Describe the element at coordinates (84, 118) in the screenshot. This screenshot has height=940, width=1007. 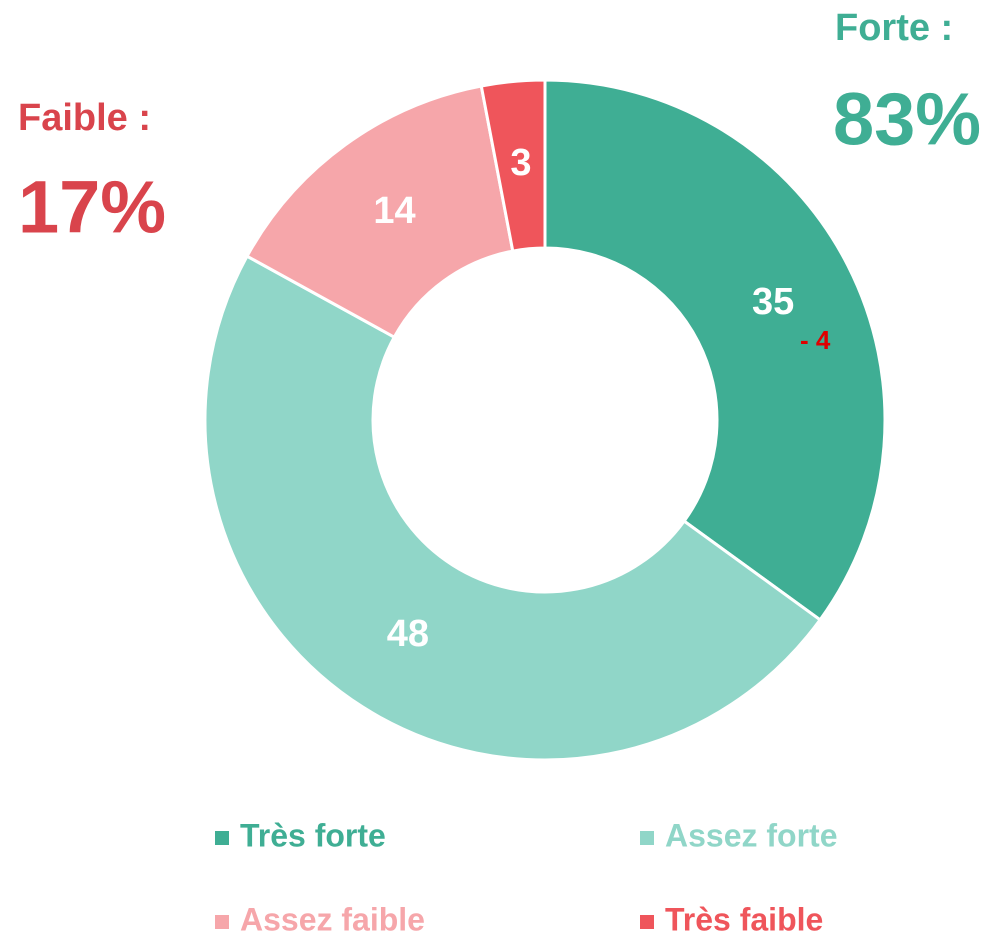
I see `annotation: Faible :` at that location.